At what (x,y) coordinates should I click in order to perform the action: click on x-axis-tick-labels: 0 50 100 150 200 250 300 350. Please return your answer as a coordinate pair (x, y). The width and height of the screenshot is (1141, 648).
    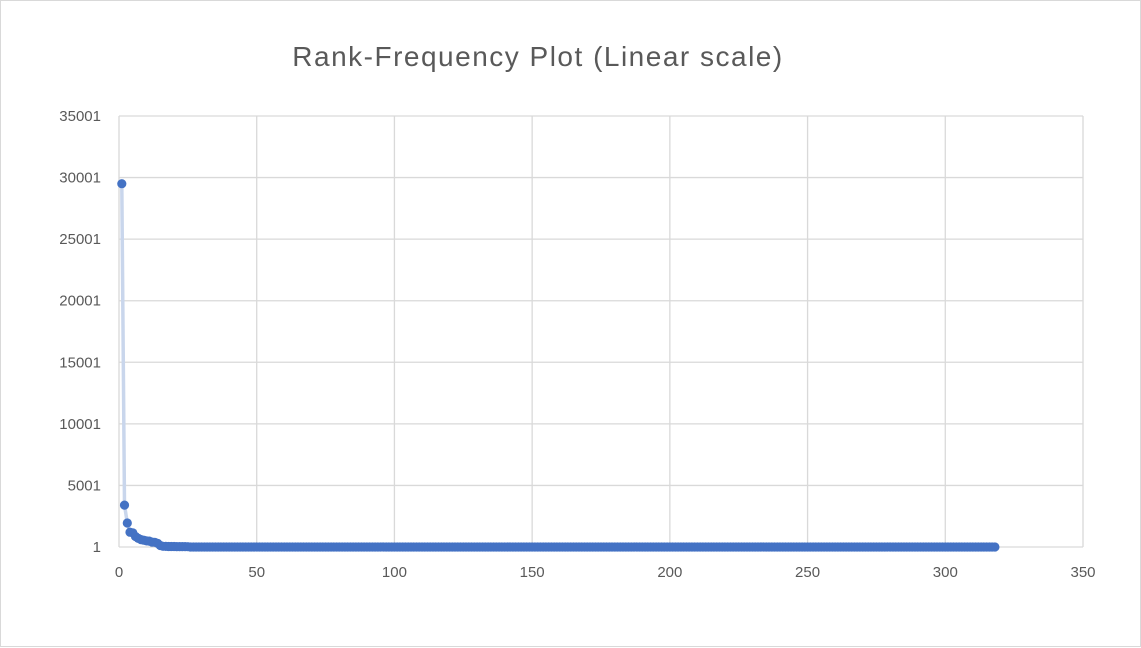
    Looking at the image, I should click on (605, 572).